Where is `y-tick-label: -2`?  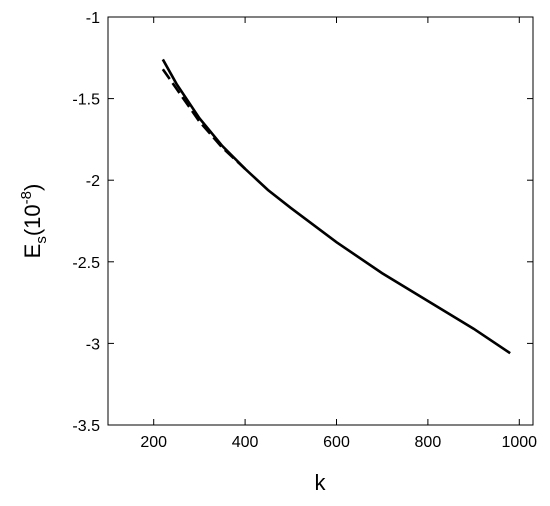
y-tick-label: -2 is located at coordinates (93, 181).